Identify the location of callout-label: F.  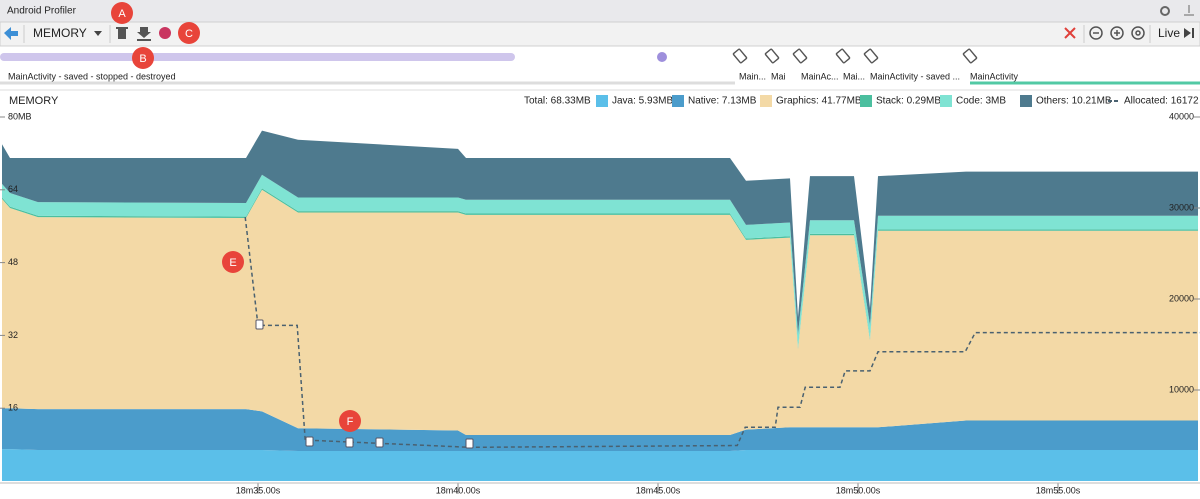
(350, 422).